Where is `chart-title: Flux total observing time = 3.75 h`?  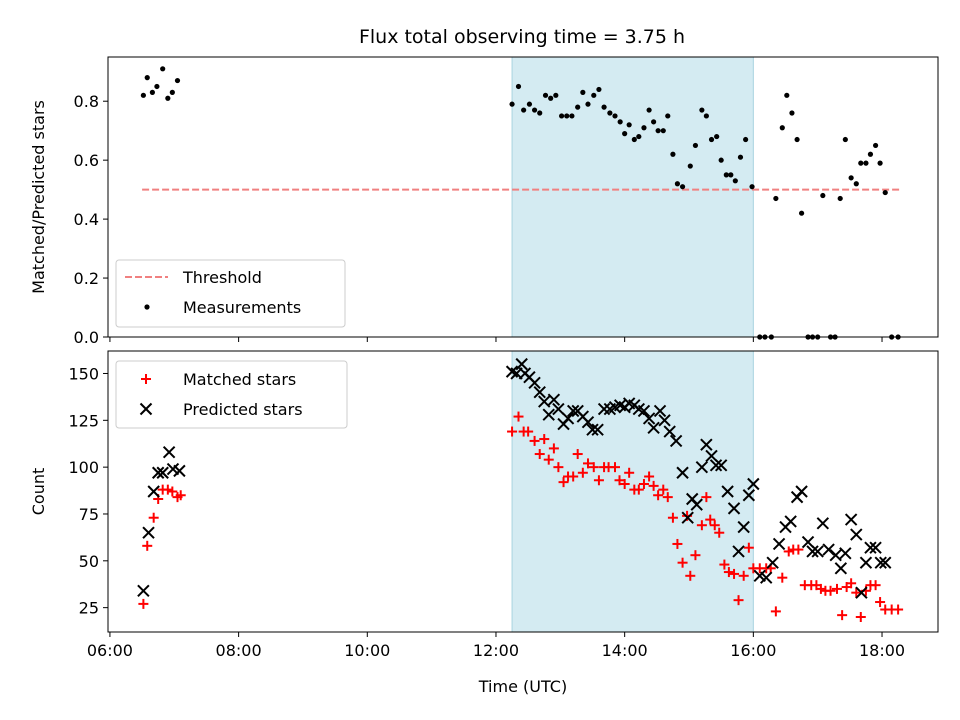 chart-title: Flux total observing time = 3.75 h is located at coordinates (522, 37).